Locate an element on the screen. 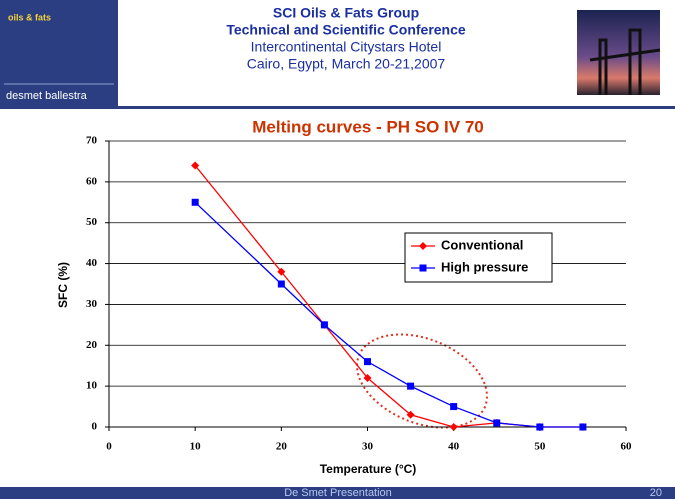 The height and width of the screenshot is (499, 675). logo-bottom: desmet ballestra is located at coordinates (47, 96).